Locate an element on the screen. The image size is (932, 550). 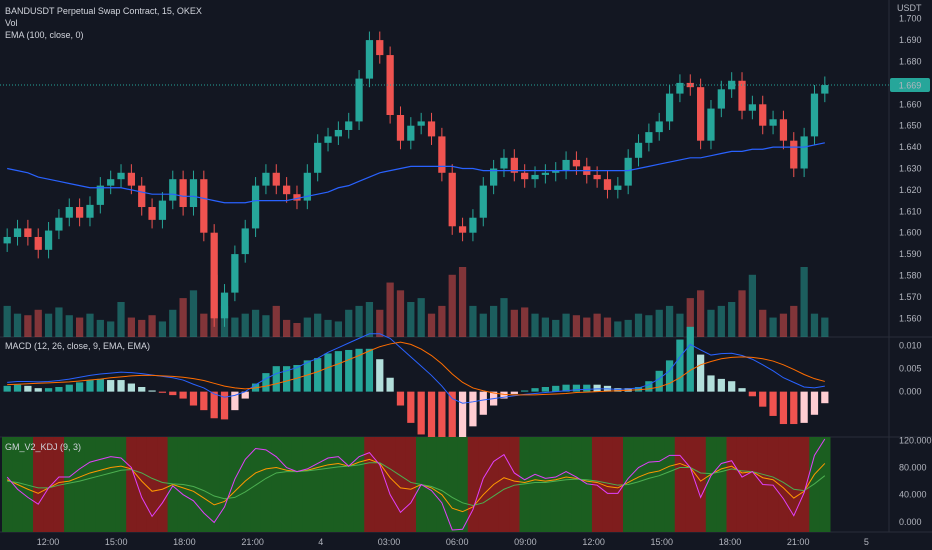
macd-label: MACD (12, 26, close, 9, EMA, EMA) is located at coordinates (78, 346).